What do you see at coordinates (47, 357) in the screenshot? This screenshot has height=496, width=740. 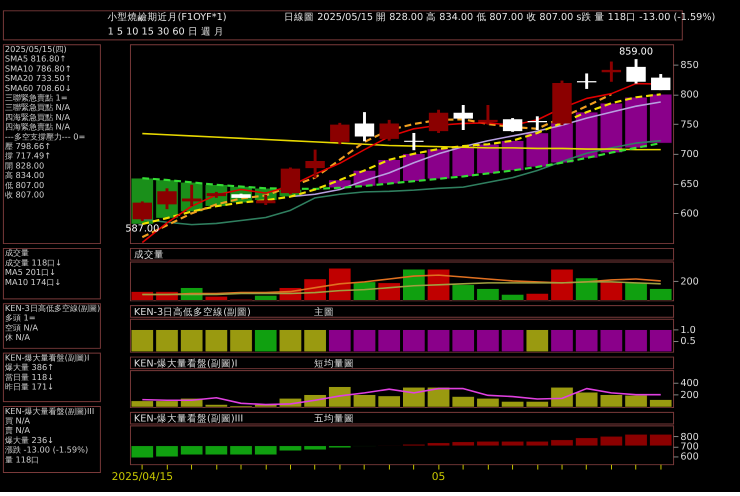 I see `text: KEN-爆大量看盤(副圖)I` at bounding box center [47, 357].